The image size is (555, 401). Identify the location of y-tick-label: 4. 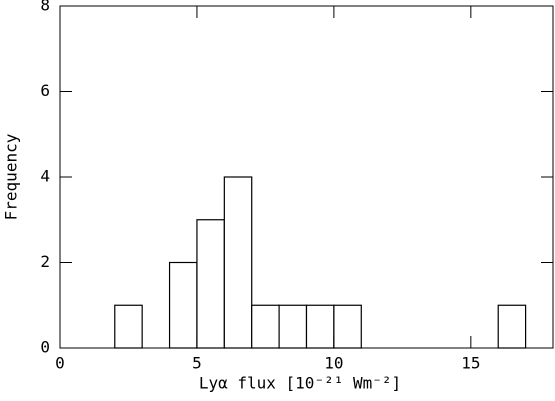
(45, 176).